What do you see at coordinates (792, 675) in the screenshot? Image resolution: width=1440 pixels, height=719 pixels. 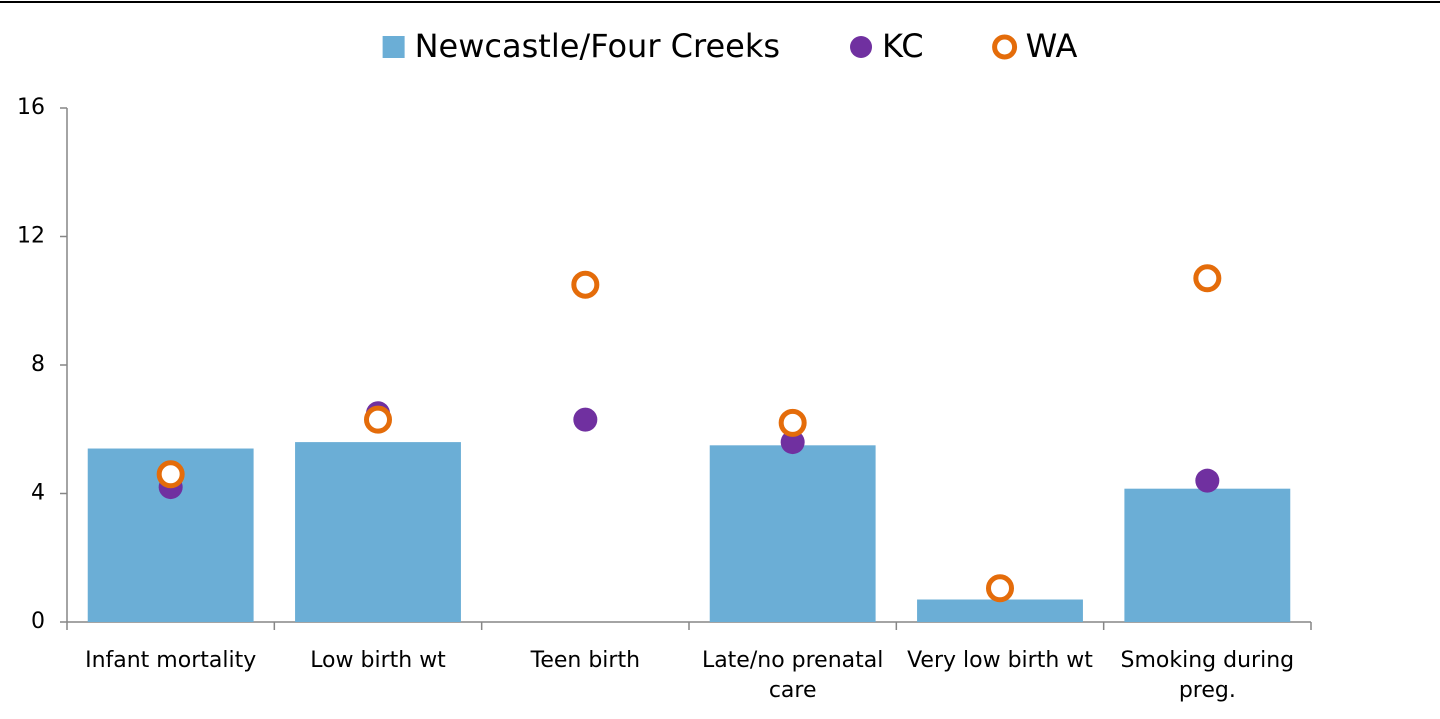 I see `x-tick-label: Late/no prenatal care` at bounding box center [792, 675].